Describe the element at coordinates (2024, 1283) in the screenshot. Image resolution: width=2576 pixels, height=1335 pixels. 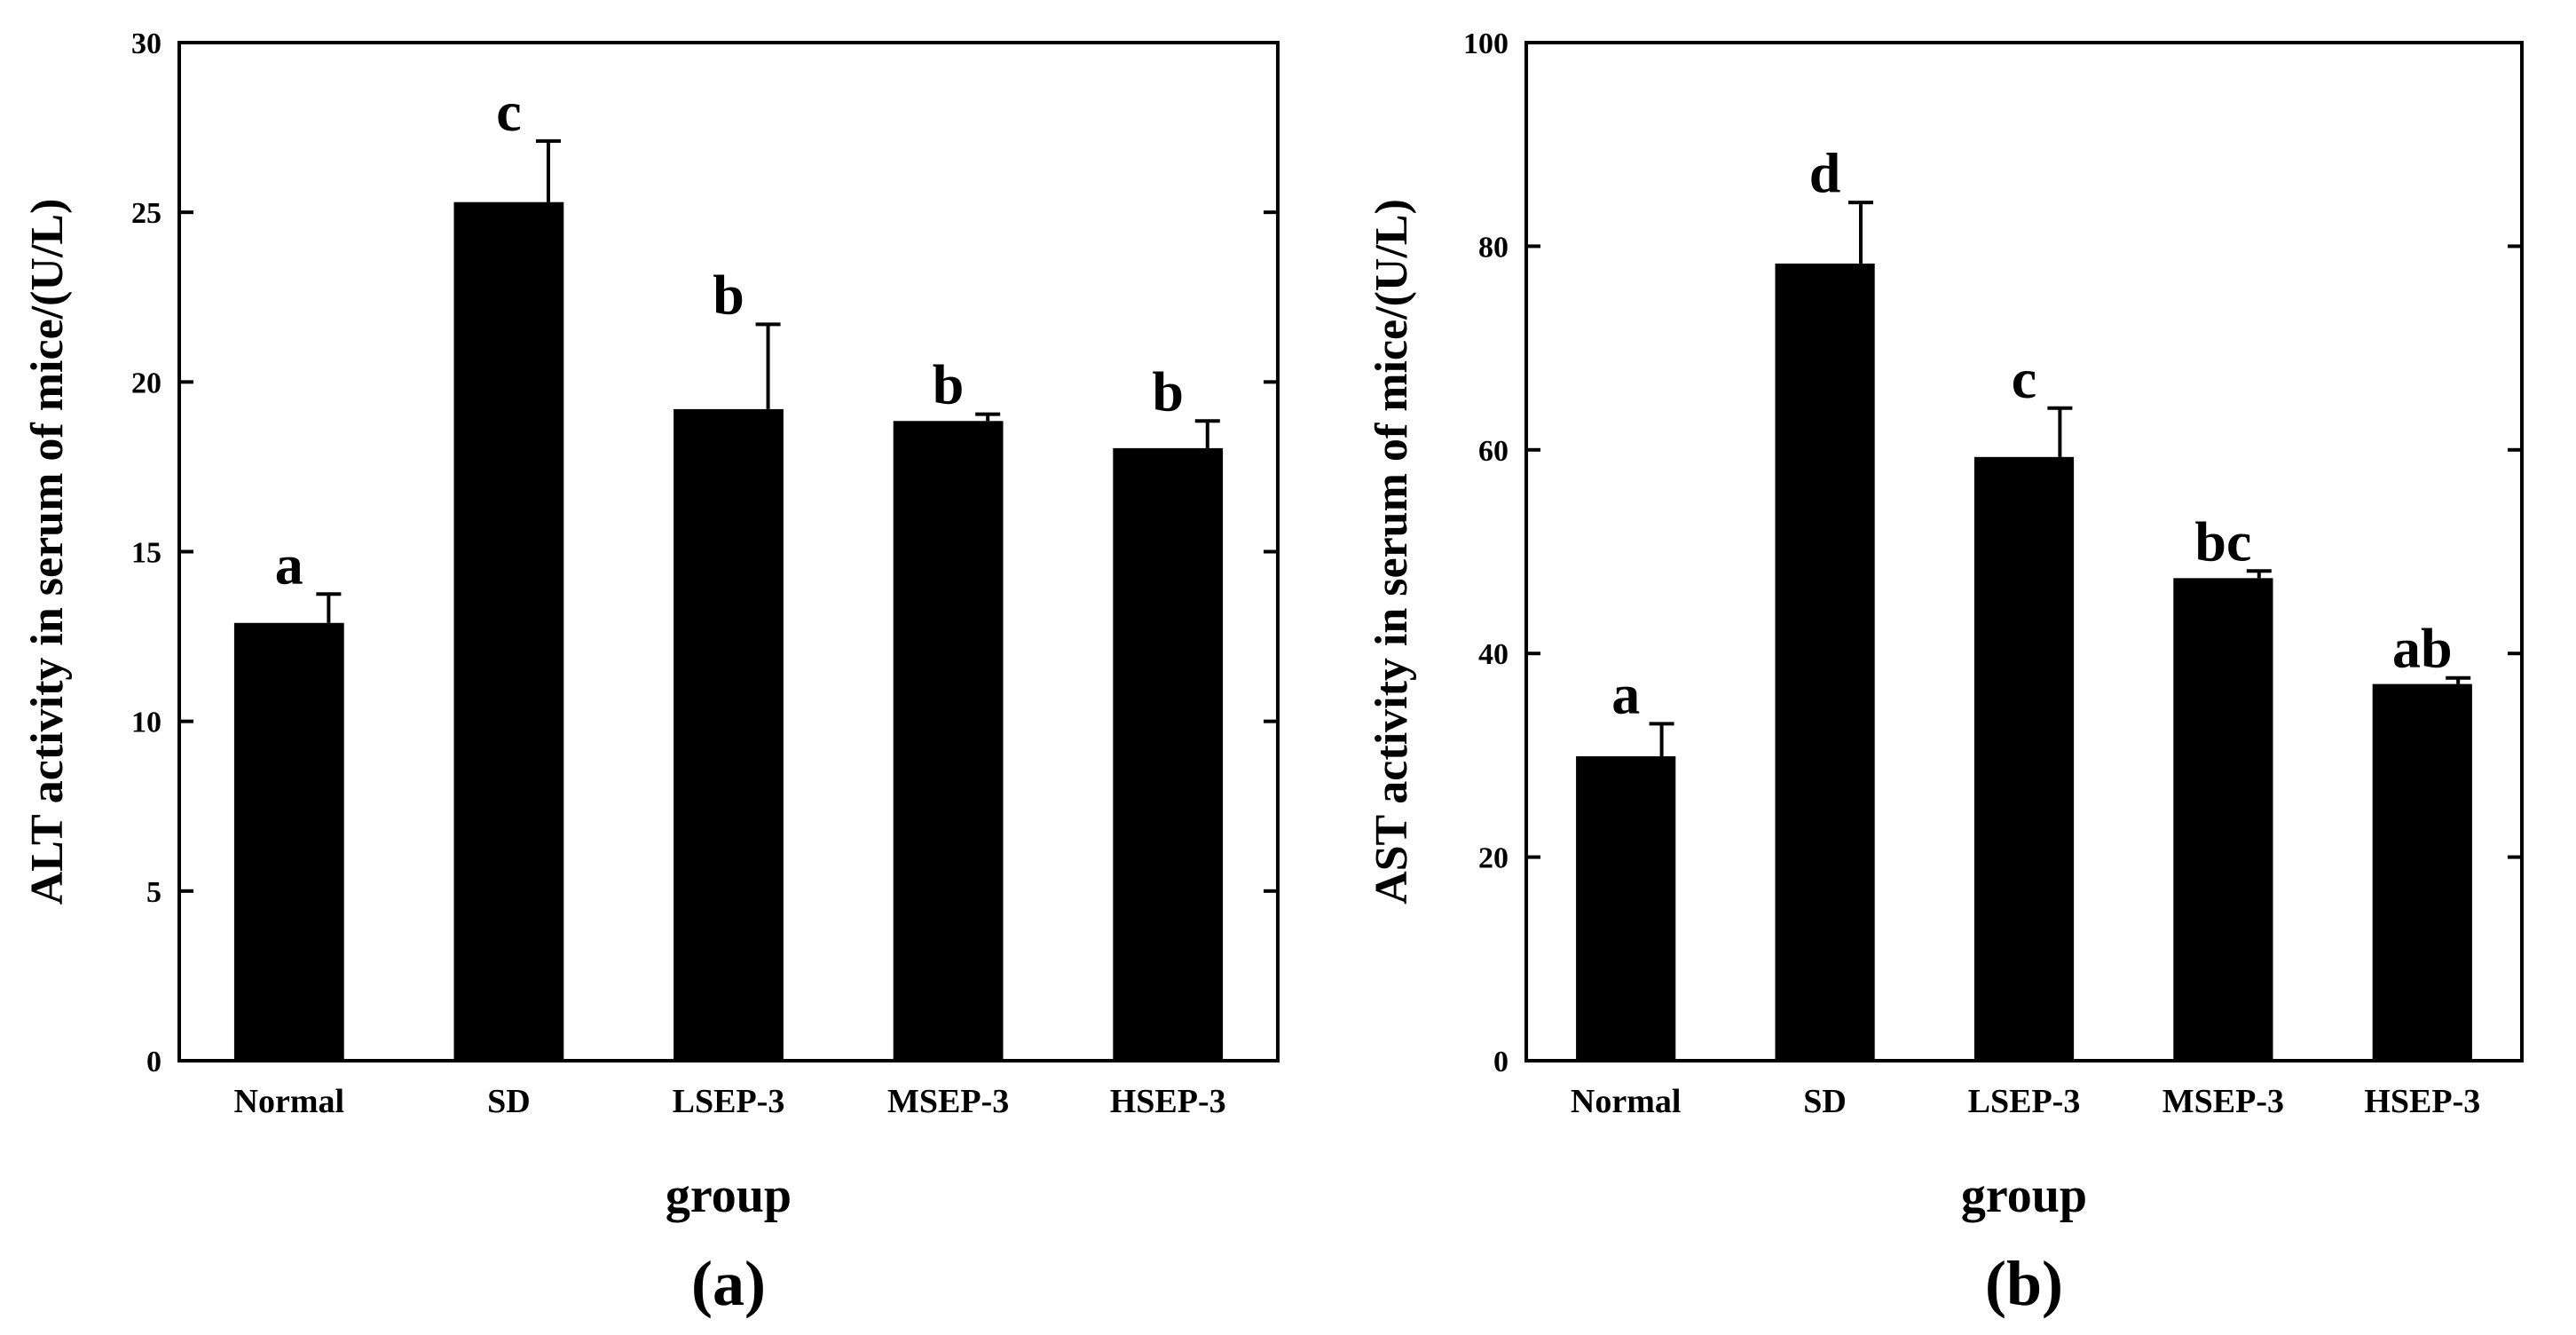
I see `panel-label: (b)` at that location.